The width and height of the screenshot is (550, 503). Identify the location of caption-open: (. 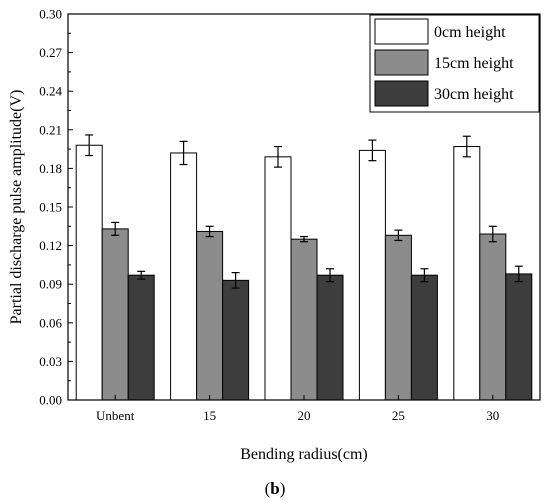
(268, 488).